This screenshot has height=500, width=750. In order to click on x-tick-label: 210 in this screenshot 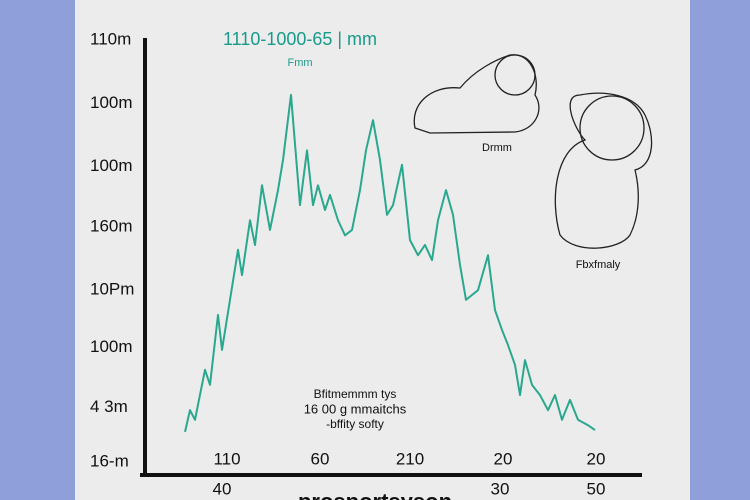, I will do `click(410, 458)`.